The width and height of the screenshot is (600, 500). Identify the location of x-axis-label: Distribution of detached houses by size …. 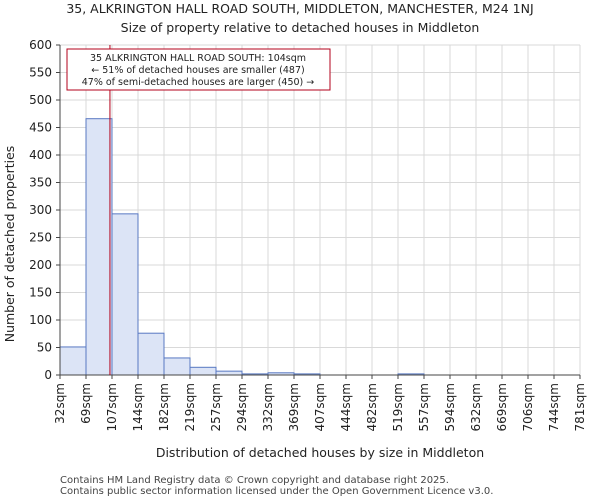
(320, 452).